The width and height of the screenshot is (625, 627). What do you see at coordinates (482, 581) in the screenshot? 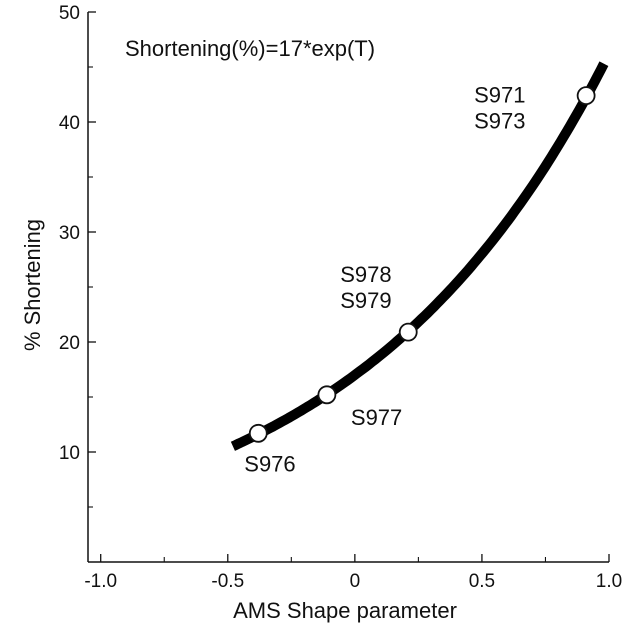
I see `x-tick-label-3: 0.5` at bounding box center [482, 581].